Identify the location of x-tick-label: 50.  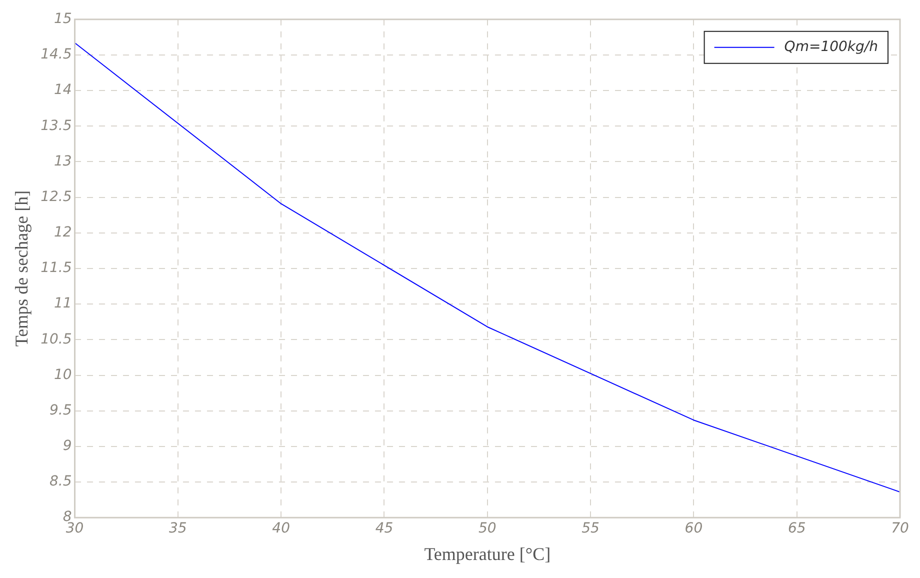
(487, 528).